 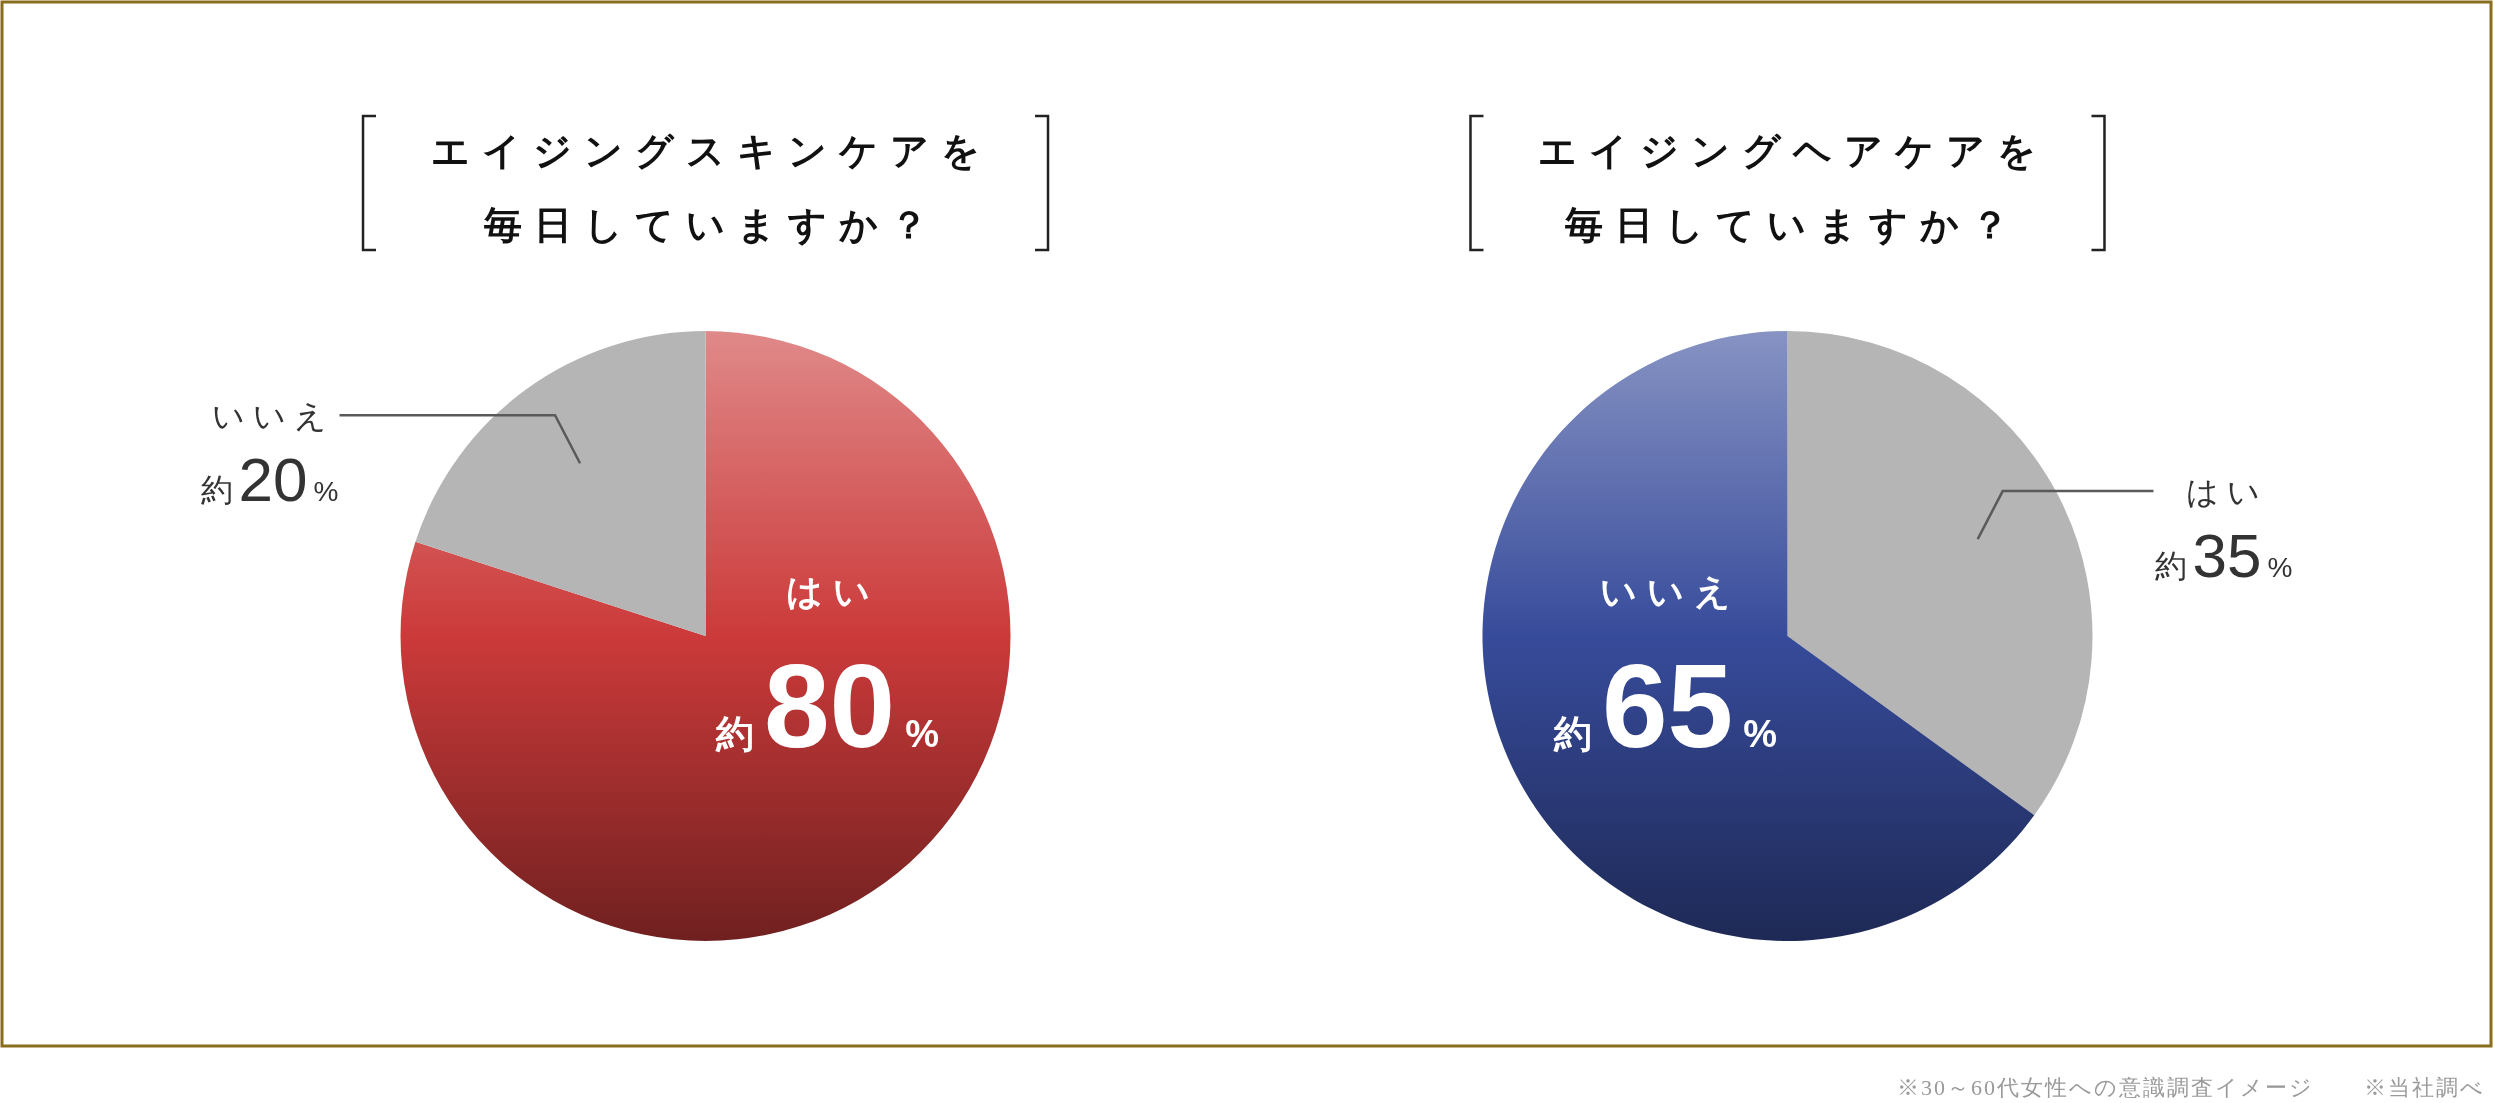 I want to click on title: エイジングヘアケアを, so click(x=1793, y=151).